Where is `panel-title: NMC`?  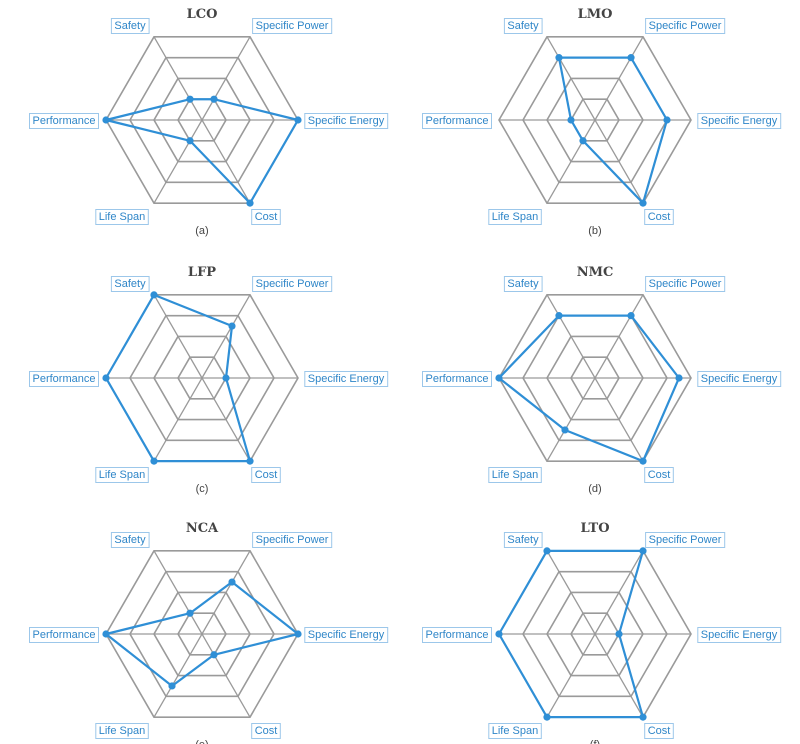
panel-title: NMC is located at coordinates (595, 272).